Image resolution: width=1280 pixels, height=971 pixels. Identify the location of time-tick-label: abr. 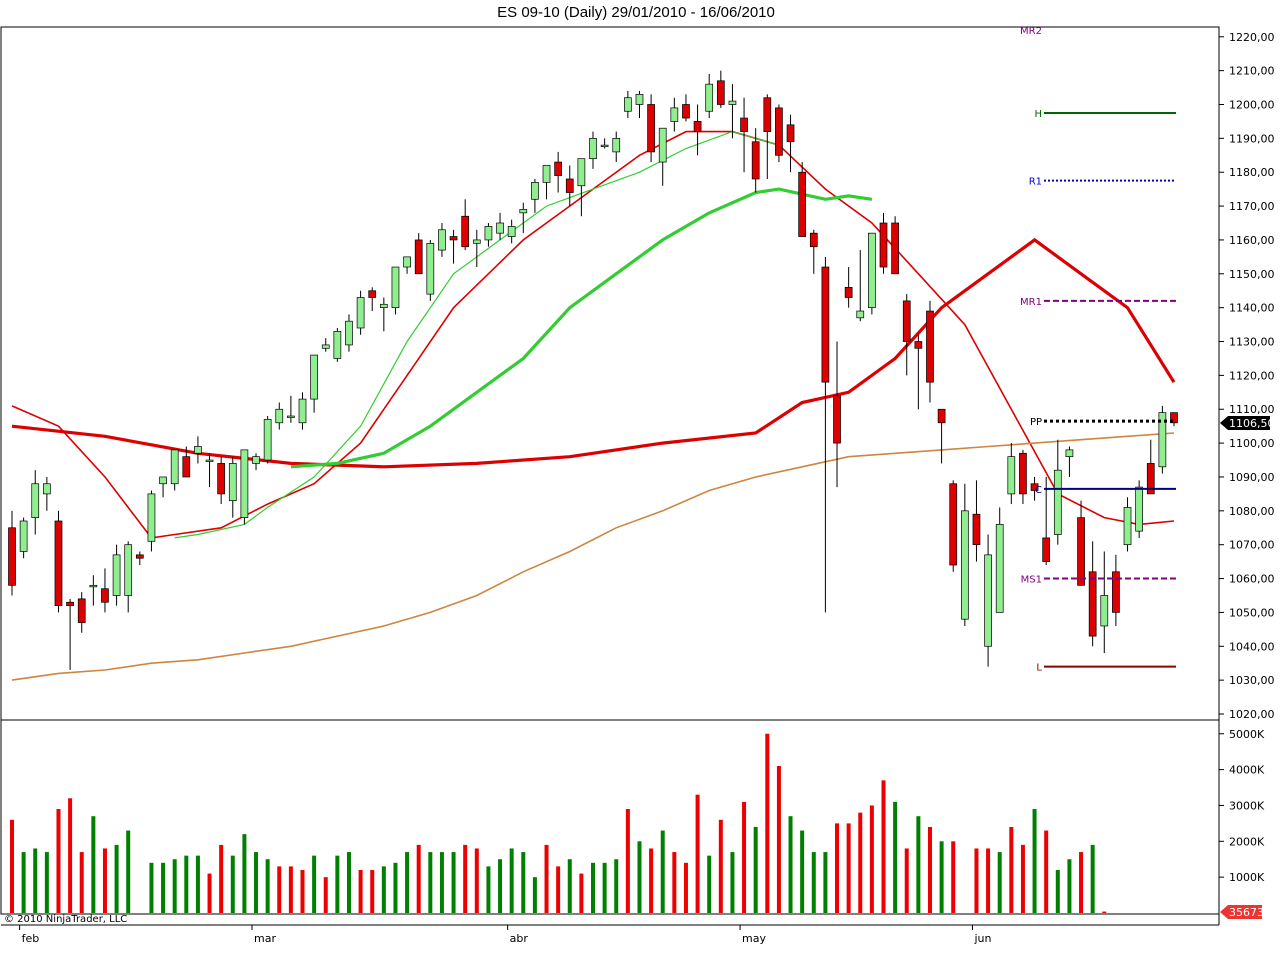
(519, 938).